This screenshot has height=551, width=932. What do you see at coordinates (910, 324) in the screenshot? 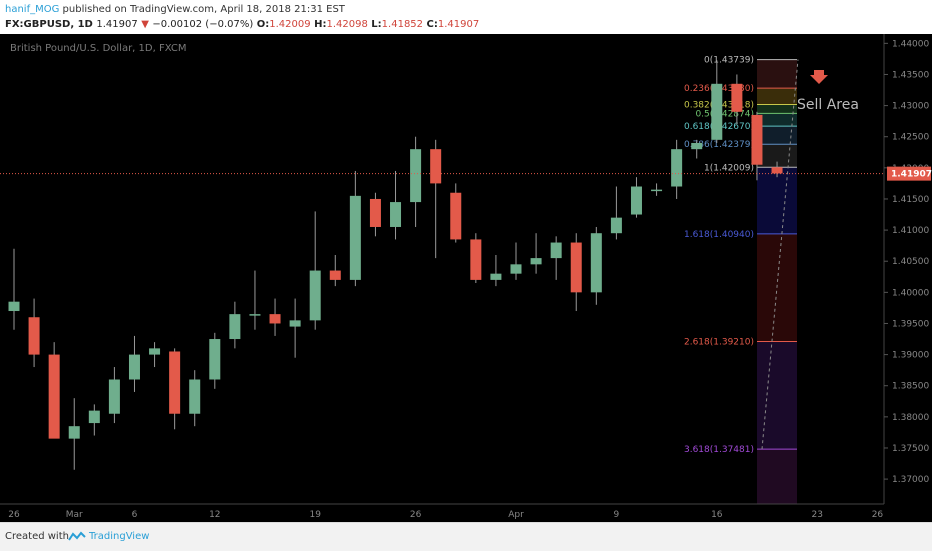
I see `price-tick-label: 1.39500` at bounding box center [910, 324].